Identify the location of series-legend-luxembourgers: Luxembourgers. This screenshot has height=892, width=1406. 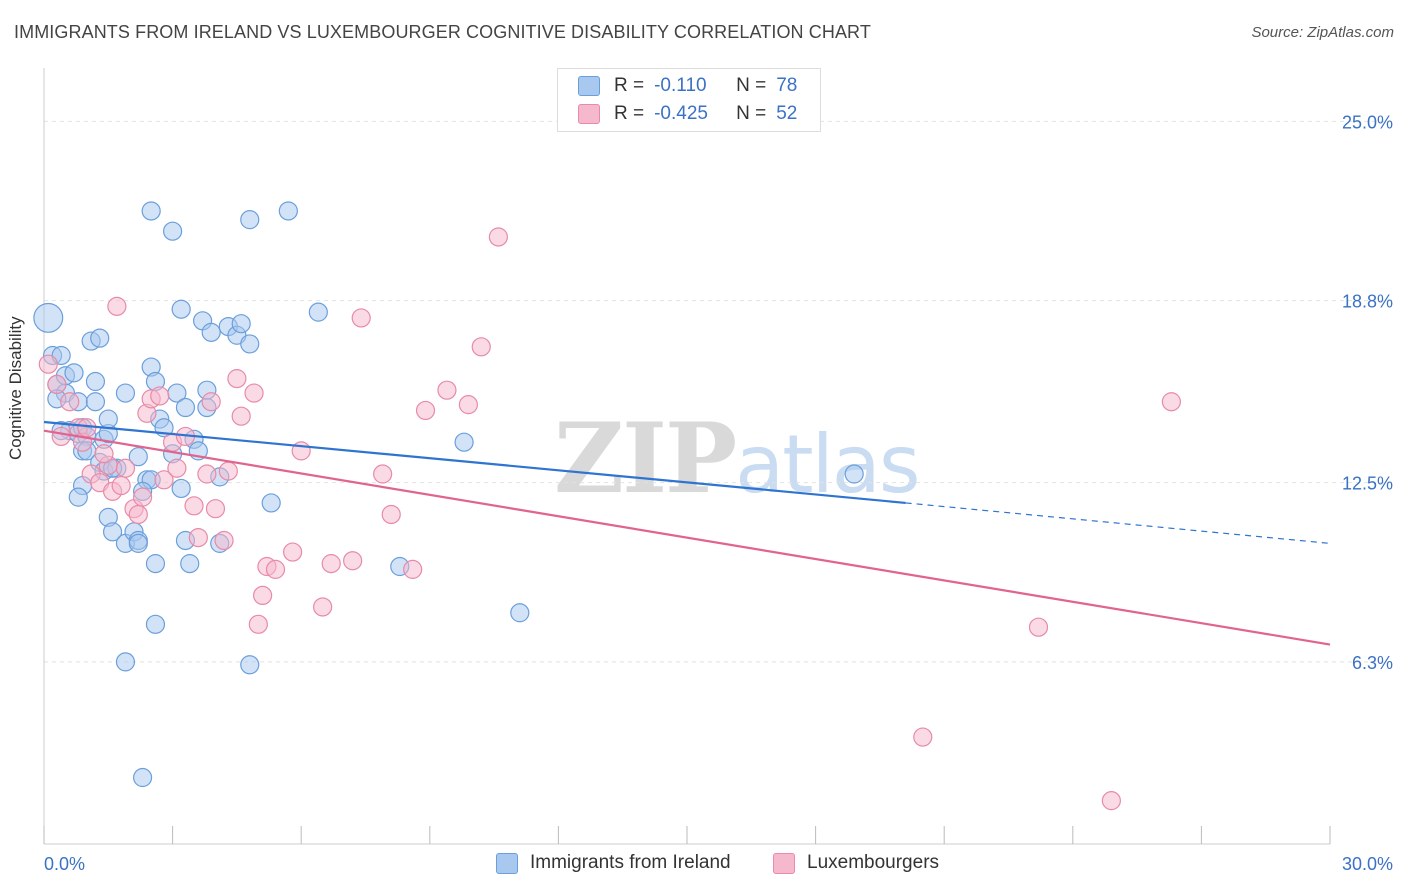
(856, 863).